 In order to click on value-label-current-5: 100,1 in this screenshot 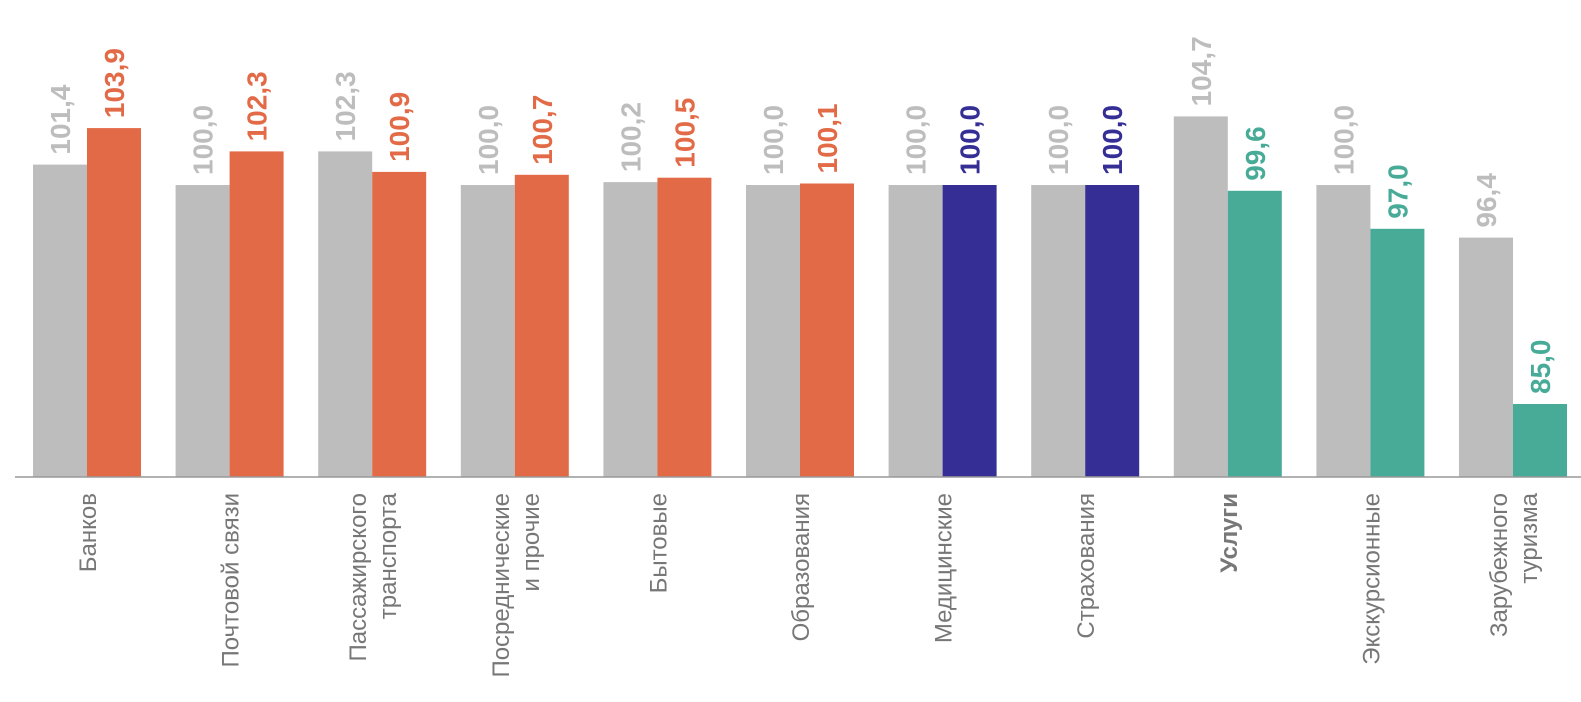, I will do `click(827, 138)`.